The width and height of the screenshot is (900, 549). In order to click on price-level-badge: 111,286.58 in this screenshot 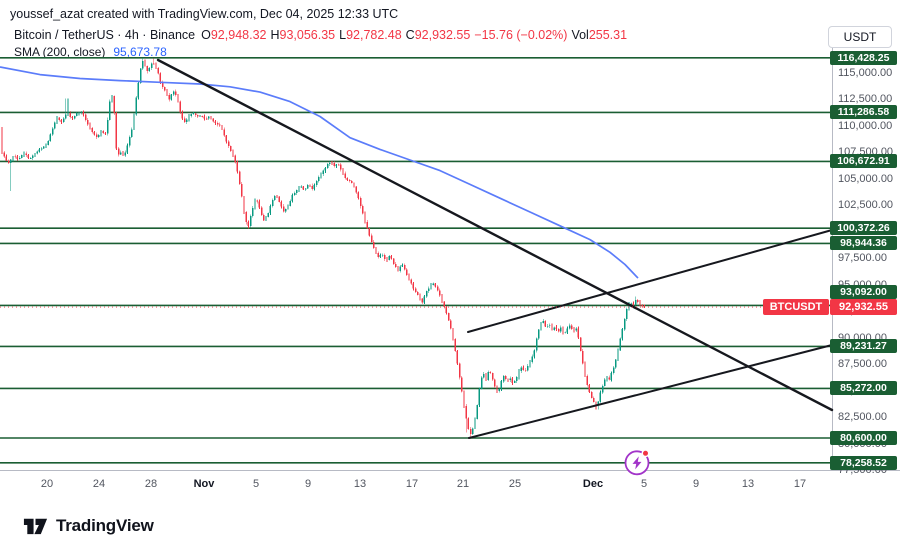, I will do `click(863, 112)`.